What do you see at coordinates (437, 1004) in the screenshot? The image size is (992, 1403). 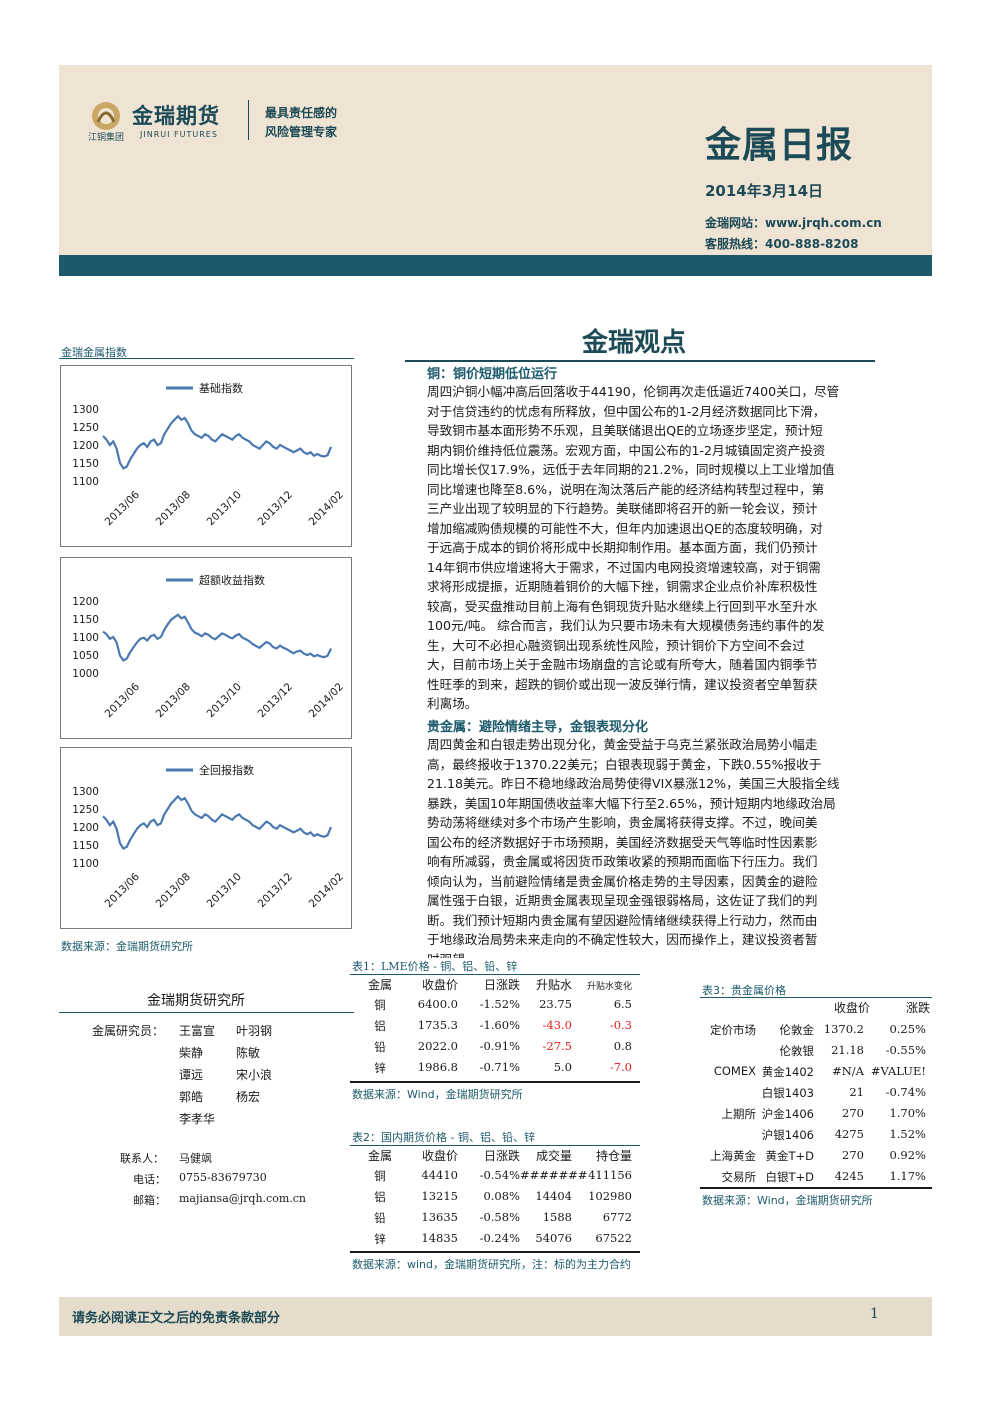 I see `table-cell: 6400.0` at bounding box center [437, 1004].